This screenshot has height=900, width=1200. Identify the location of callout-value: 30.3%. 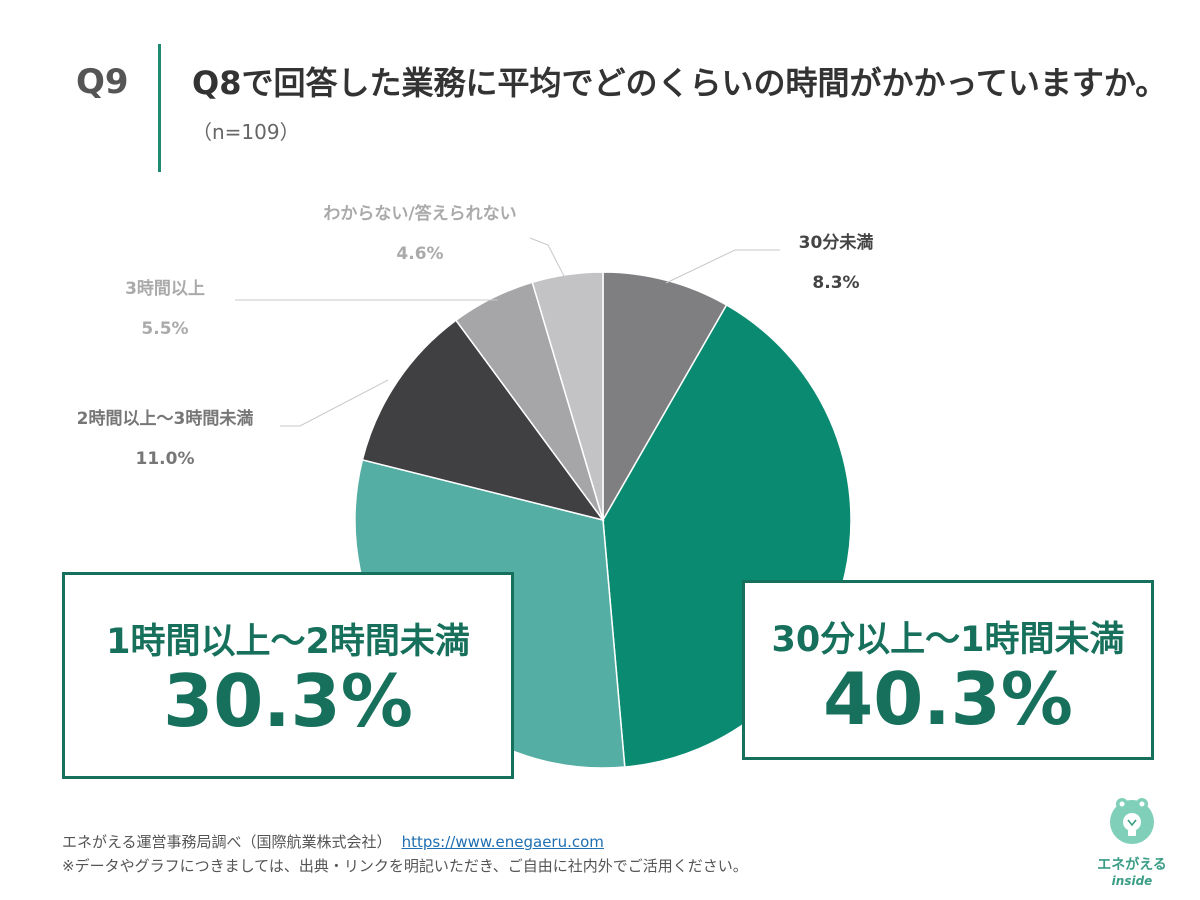
(288, 701).